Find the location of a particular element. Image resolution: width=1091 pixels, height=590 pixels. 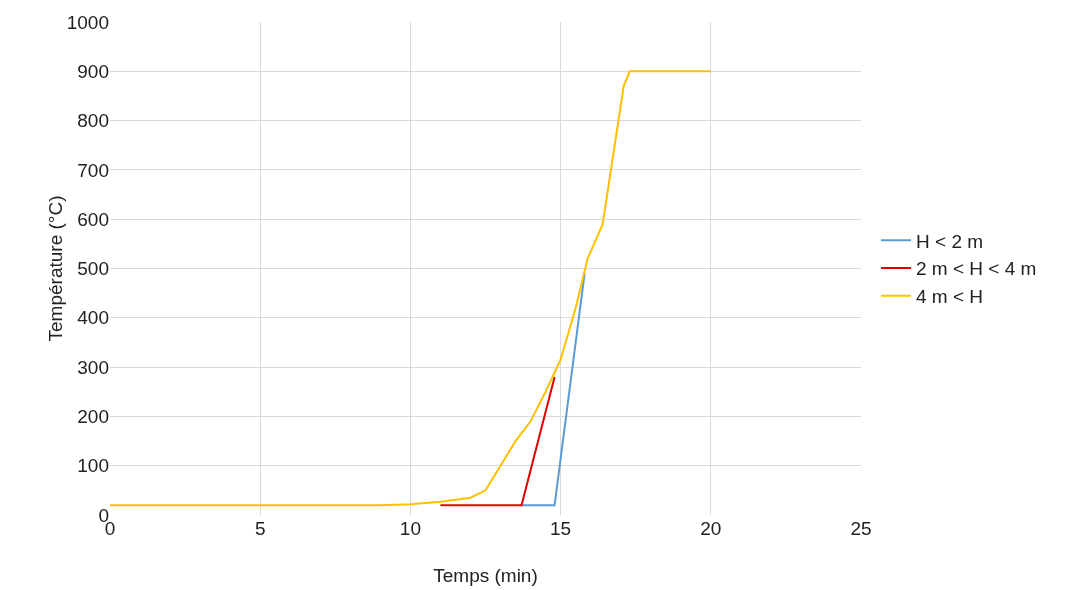

y-tick-label: 700 is located at coordinates (93, 170).